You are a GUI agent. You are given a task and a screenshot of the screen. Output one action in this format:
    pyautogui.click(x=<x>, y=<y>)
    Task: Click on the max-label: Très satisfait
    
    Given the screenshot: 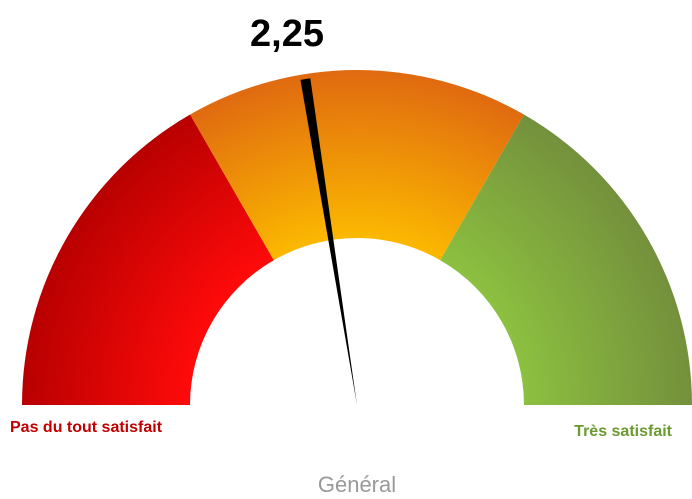 What is the action you would take?
    pyautogui.click(x=623, y=431)
    